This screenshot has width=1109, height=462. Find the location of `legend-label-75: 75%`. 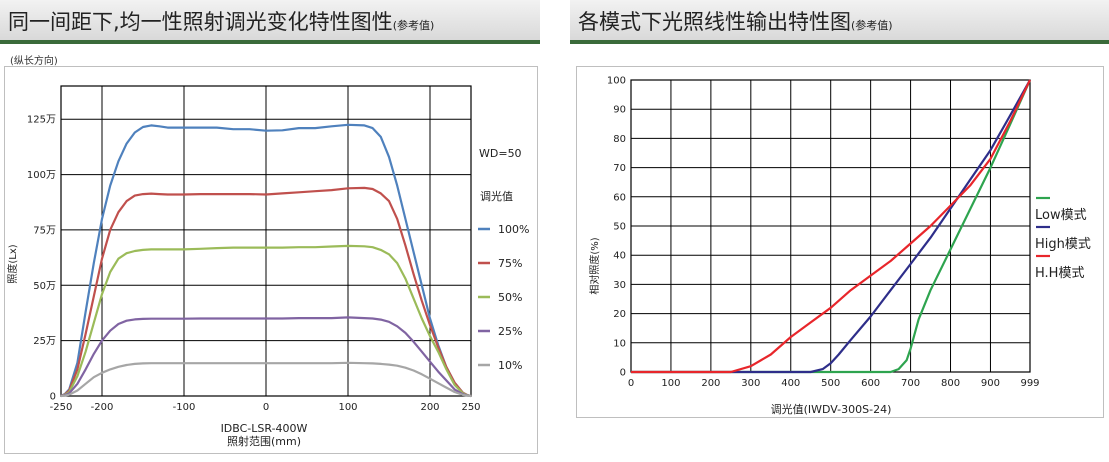

legend-label-75: 75% is located at coordinates (510, 263).